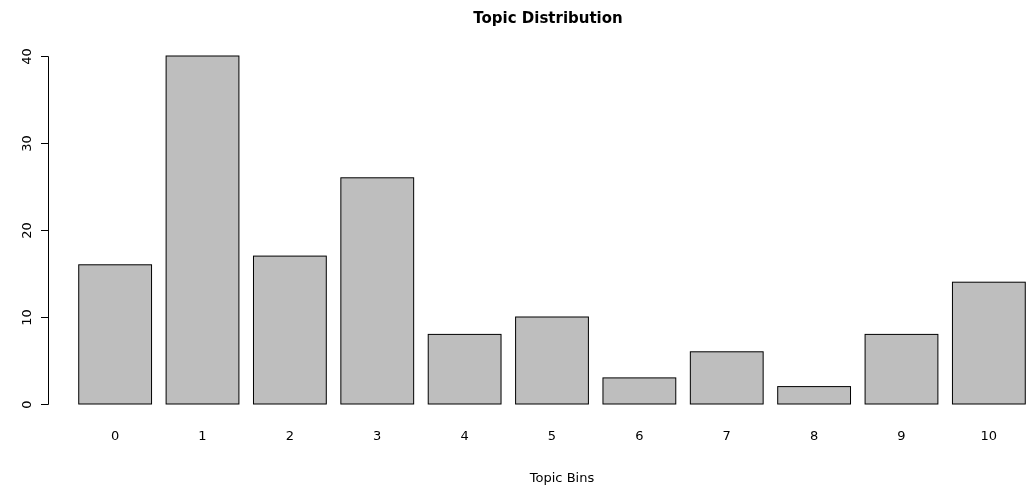 Image resolution: width=1034 pixels, height=487 pixels. I want to click on x-tick-label: 6, so click(639, 436).